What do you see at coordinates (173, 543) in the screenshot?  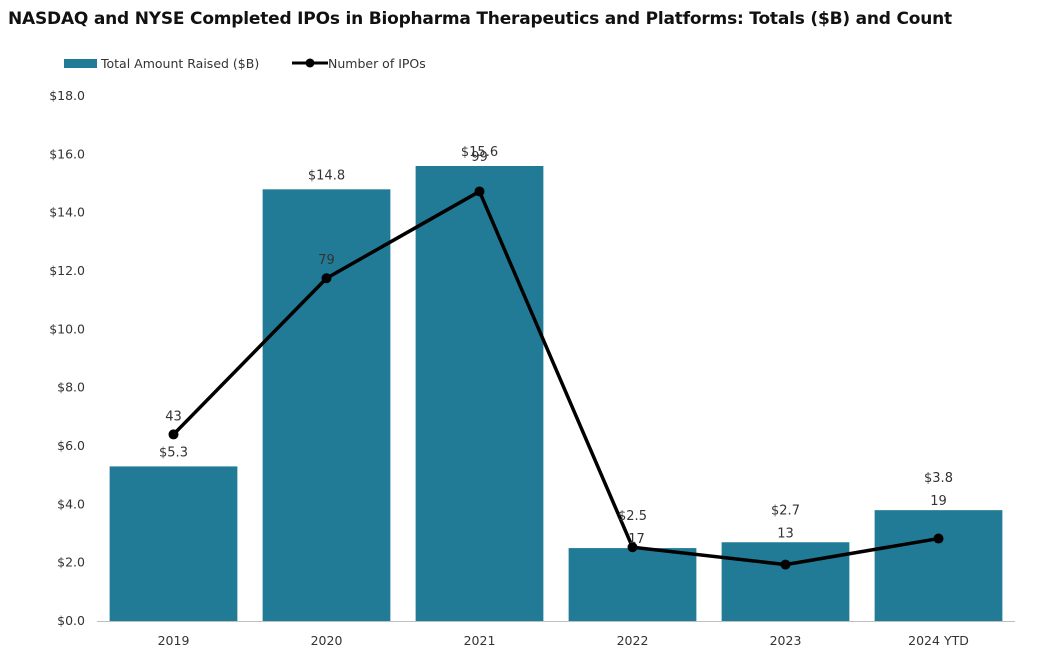 I see `bar-2019` at bounding box center [173, 543].